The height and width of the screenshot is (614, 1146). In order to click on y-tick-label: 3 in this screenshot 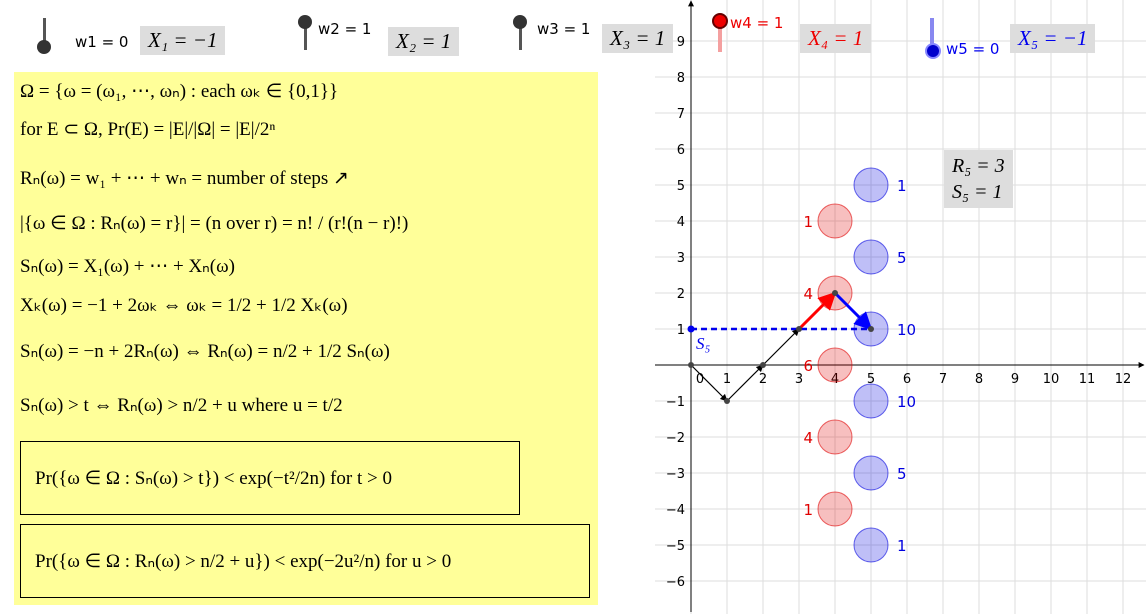, I will do `click(681, 258)`.